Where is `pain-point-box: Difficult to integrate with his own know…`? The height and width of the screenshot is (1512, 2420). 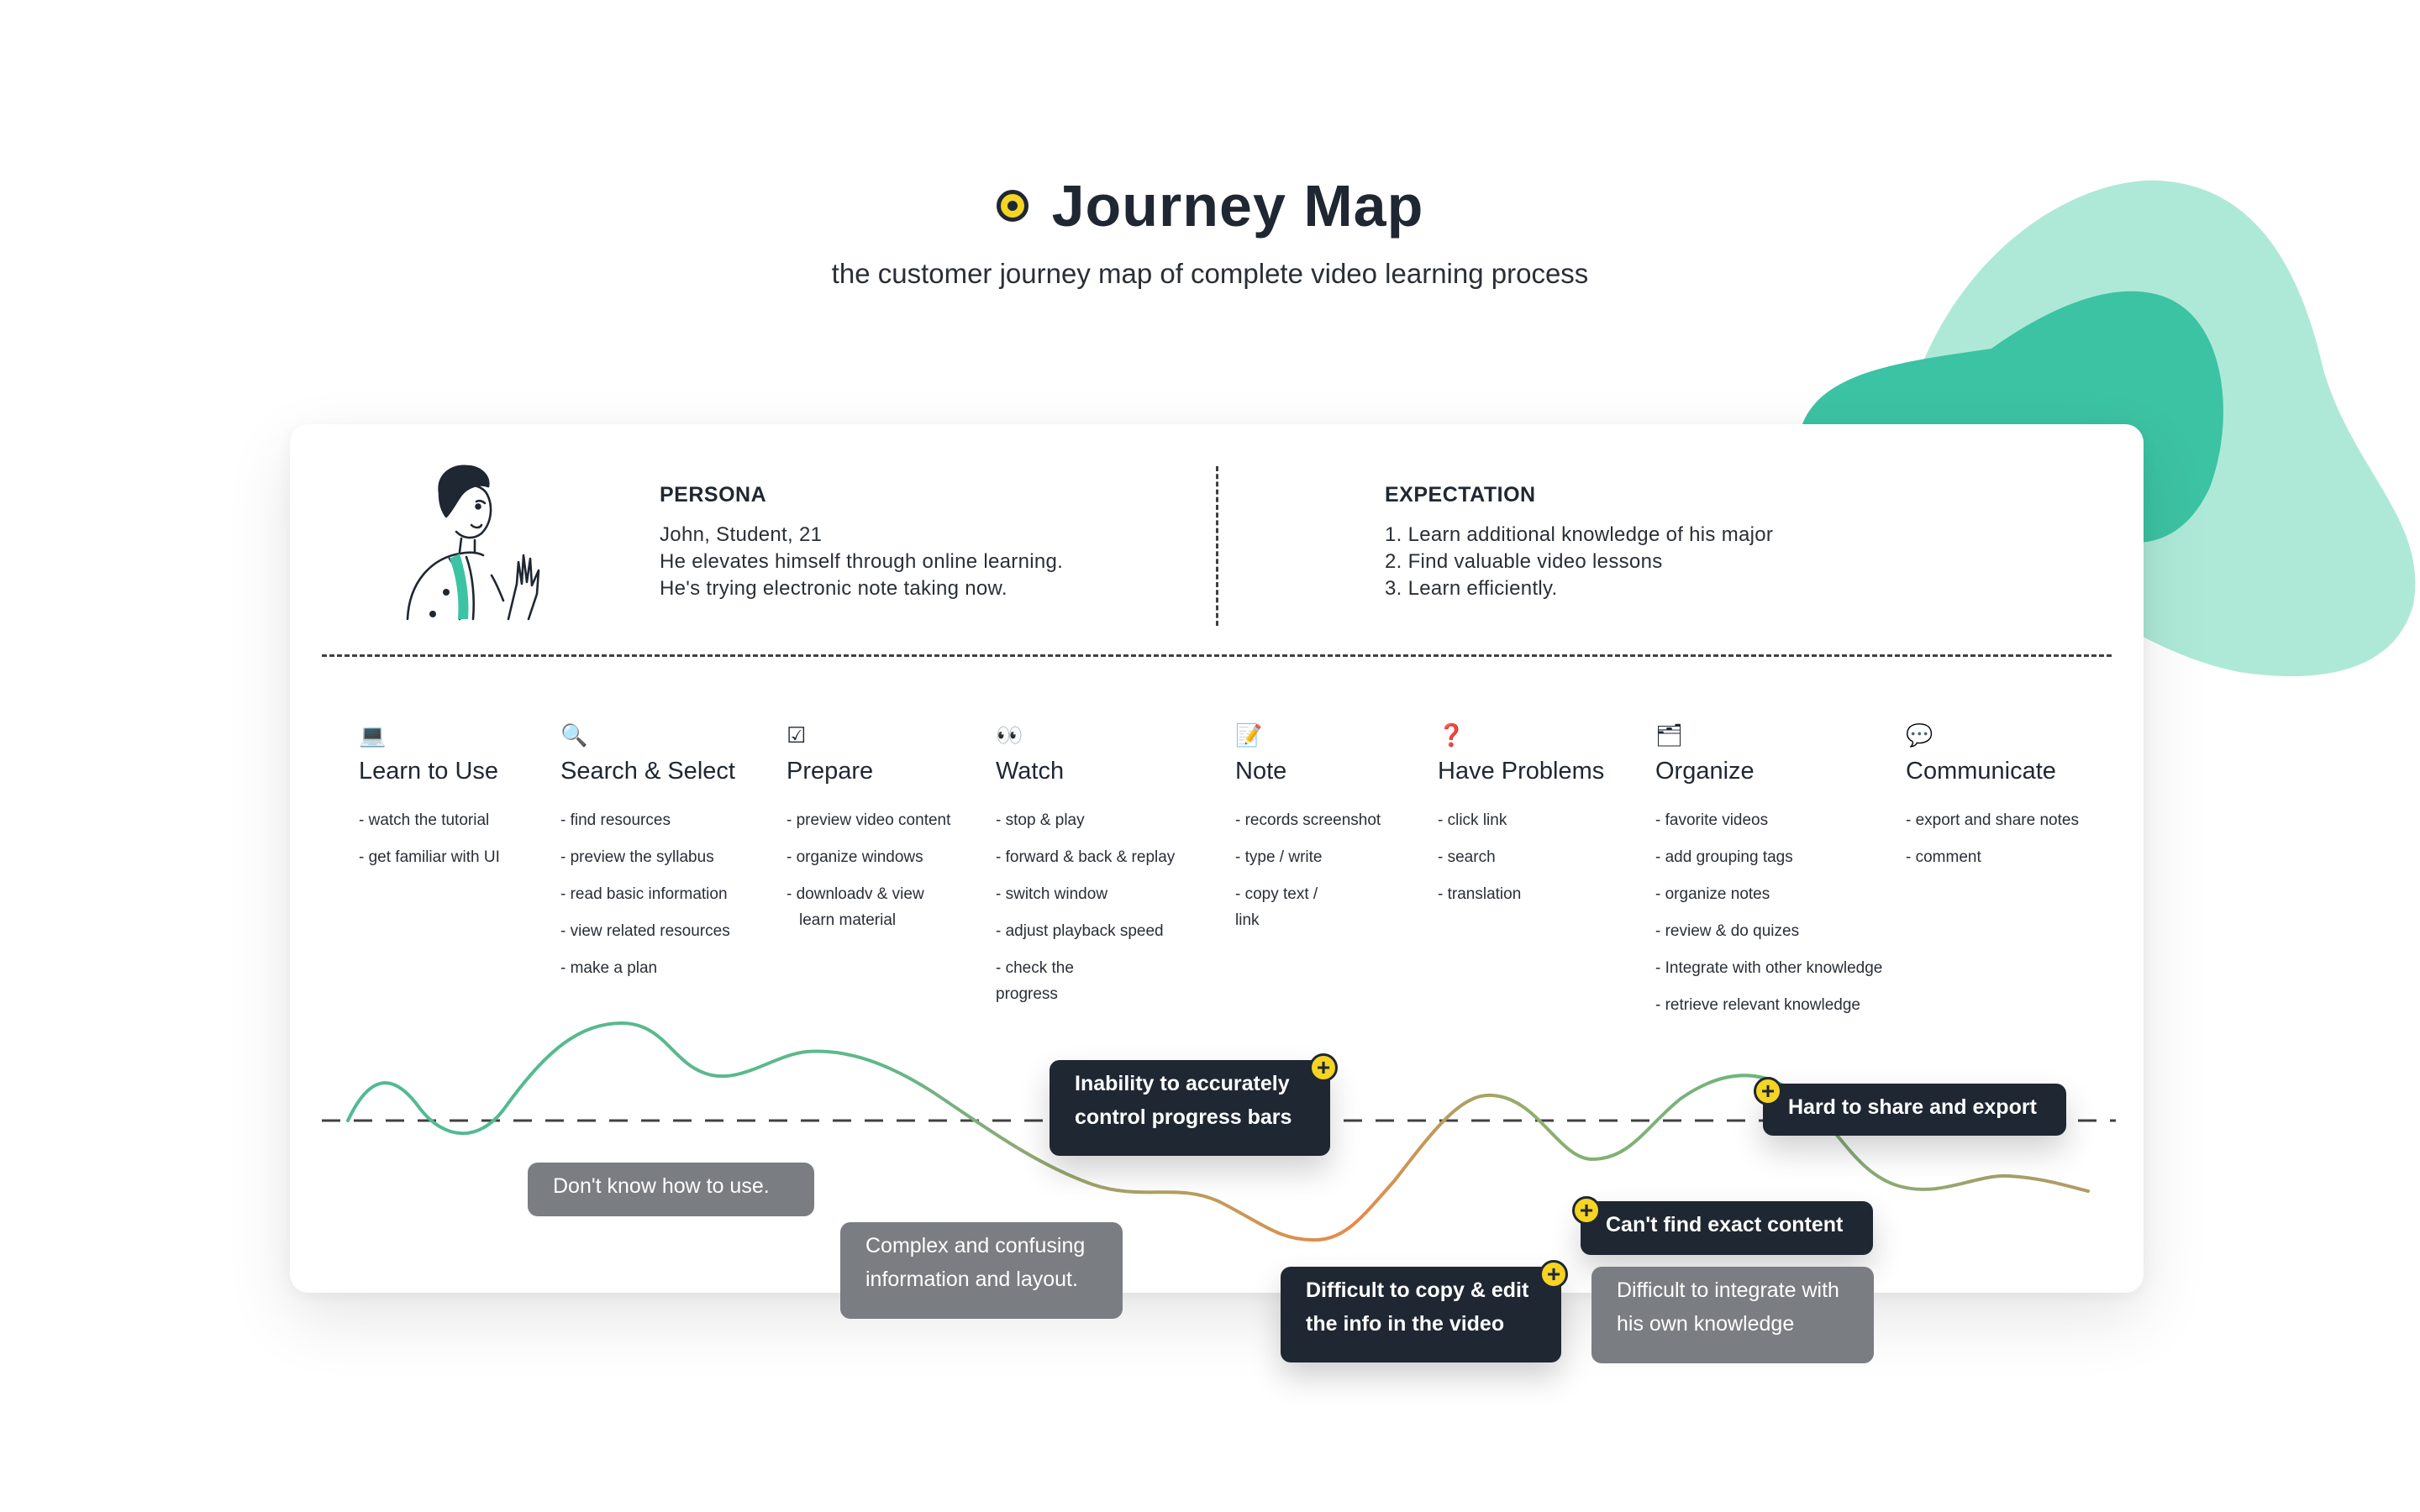
pain-point-box: Difficult to integrate with his own know… is located at coordinates (1733, 1315).